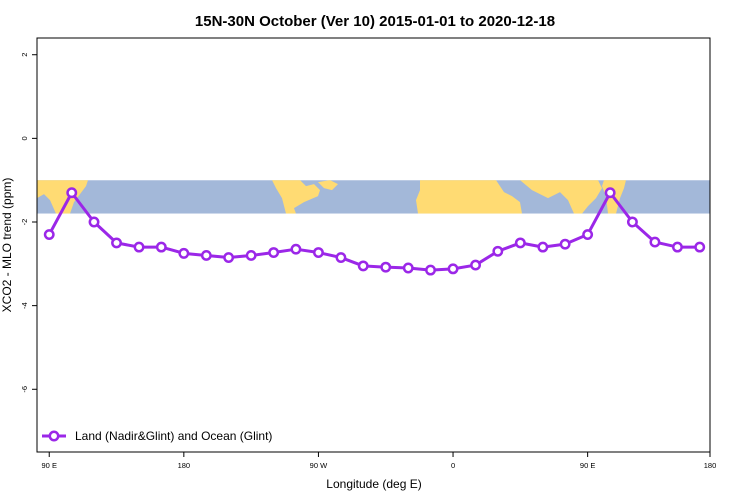  I want to click on y-tick-label: 0, so click(24, 138).